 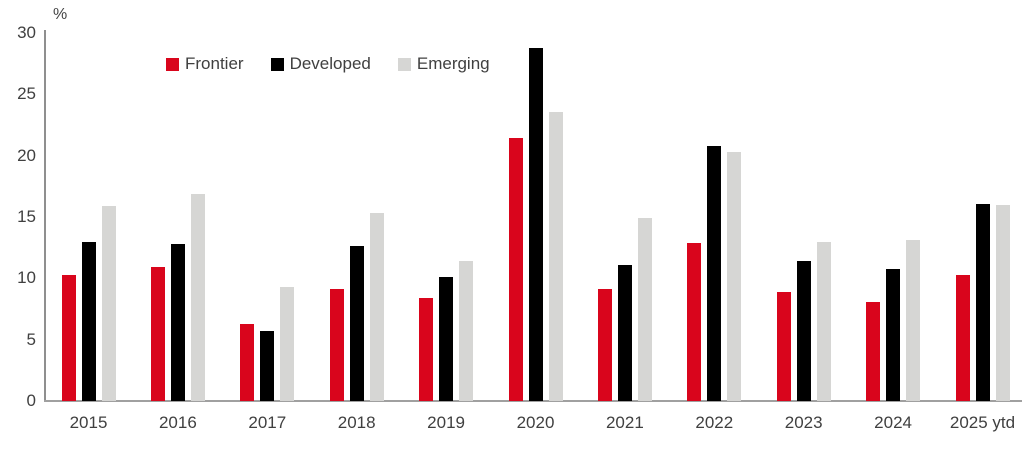 I want to click on x-tick-label-2015: 2015, so click(x=88, y=422).